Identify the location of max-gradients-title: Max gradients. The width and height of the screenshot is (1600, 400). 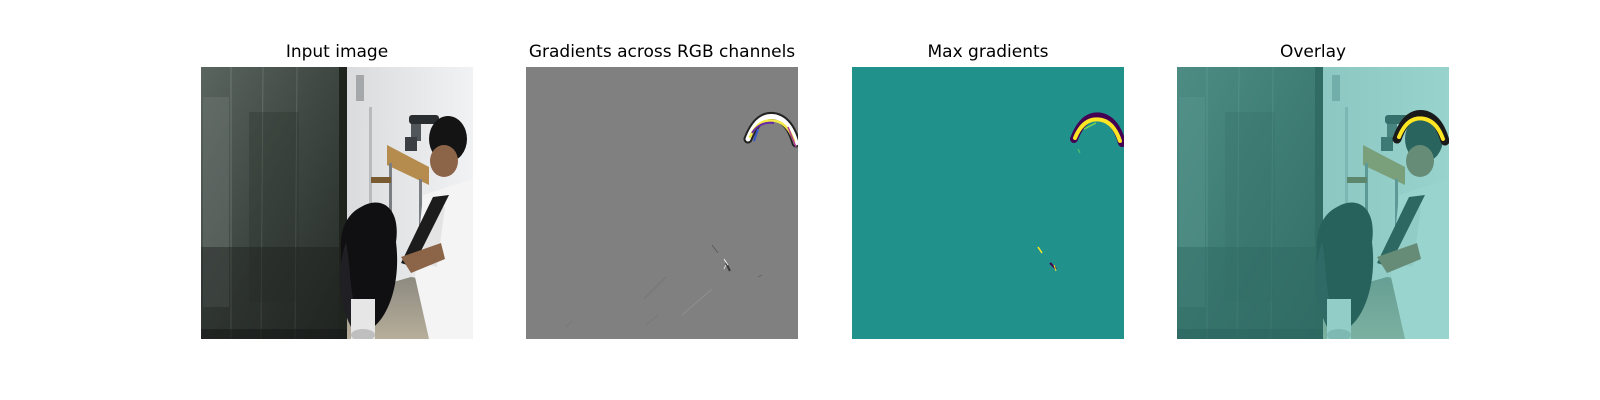
(988, 52).